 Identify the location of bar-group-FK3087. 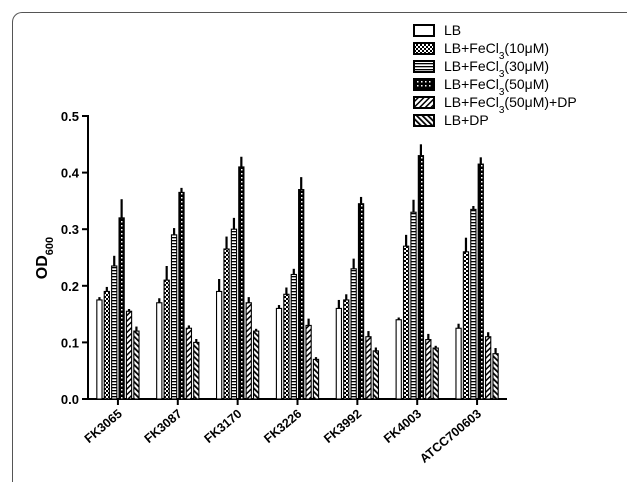
(178, 293).